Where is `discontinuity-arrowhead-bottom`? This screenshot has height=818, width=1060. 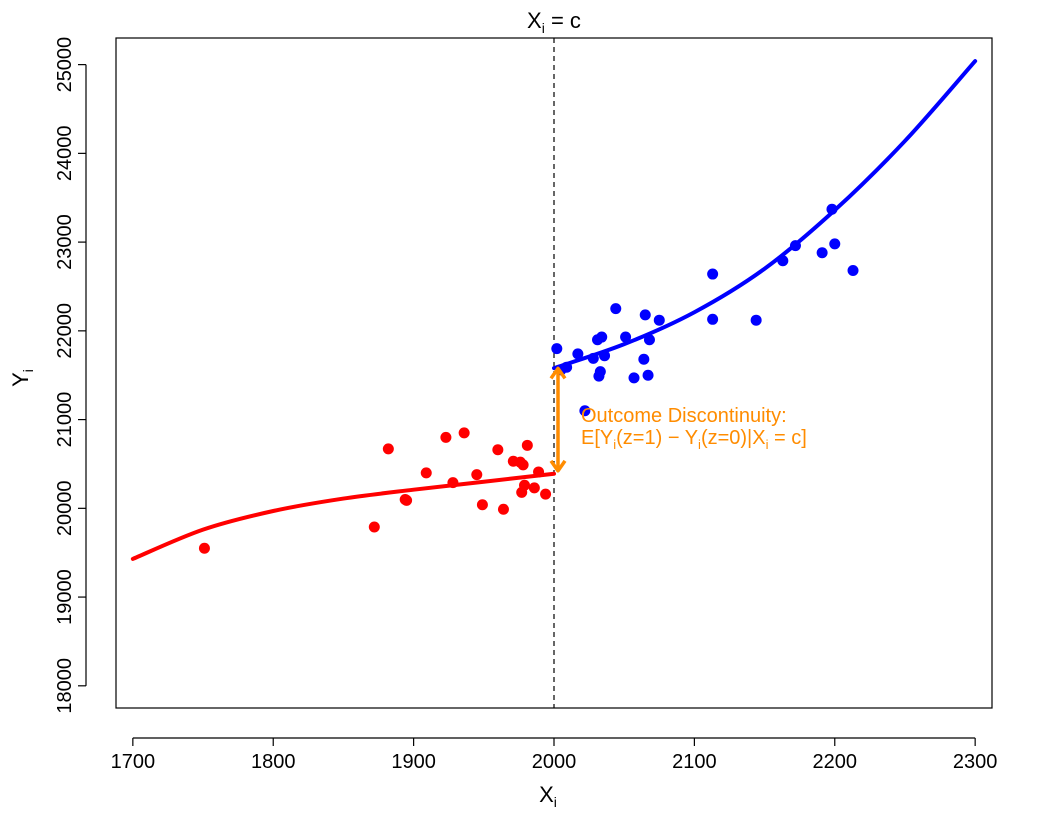 discontinuity-arrowhead-bottom is located at coordinates (558, 466).